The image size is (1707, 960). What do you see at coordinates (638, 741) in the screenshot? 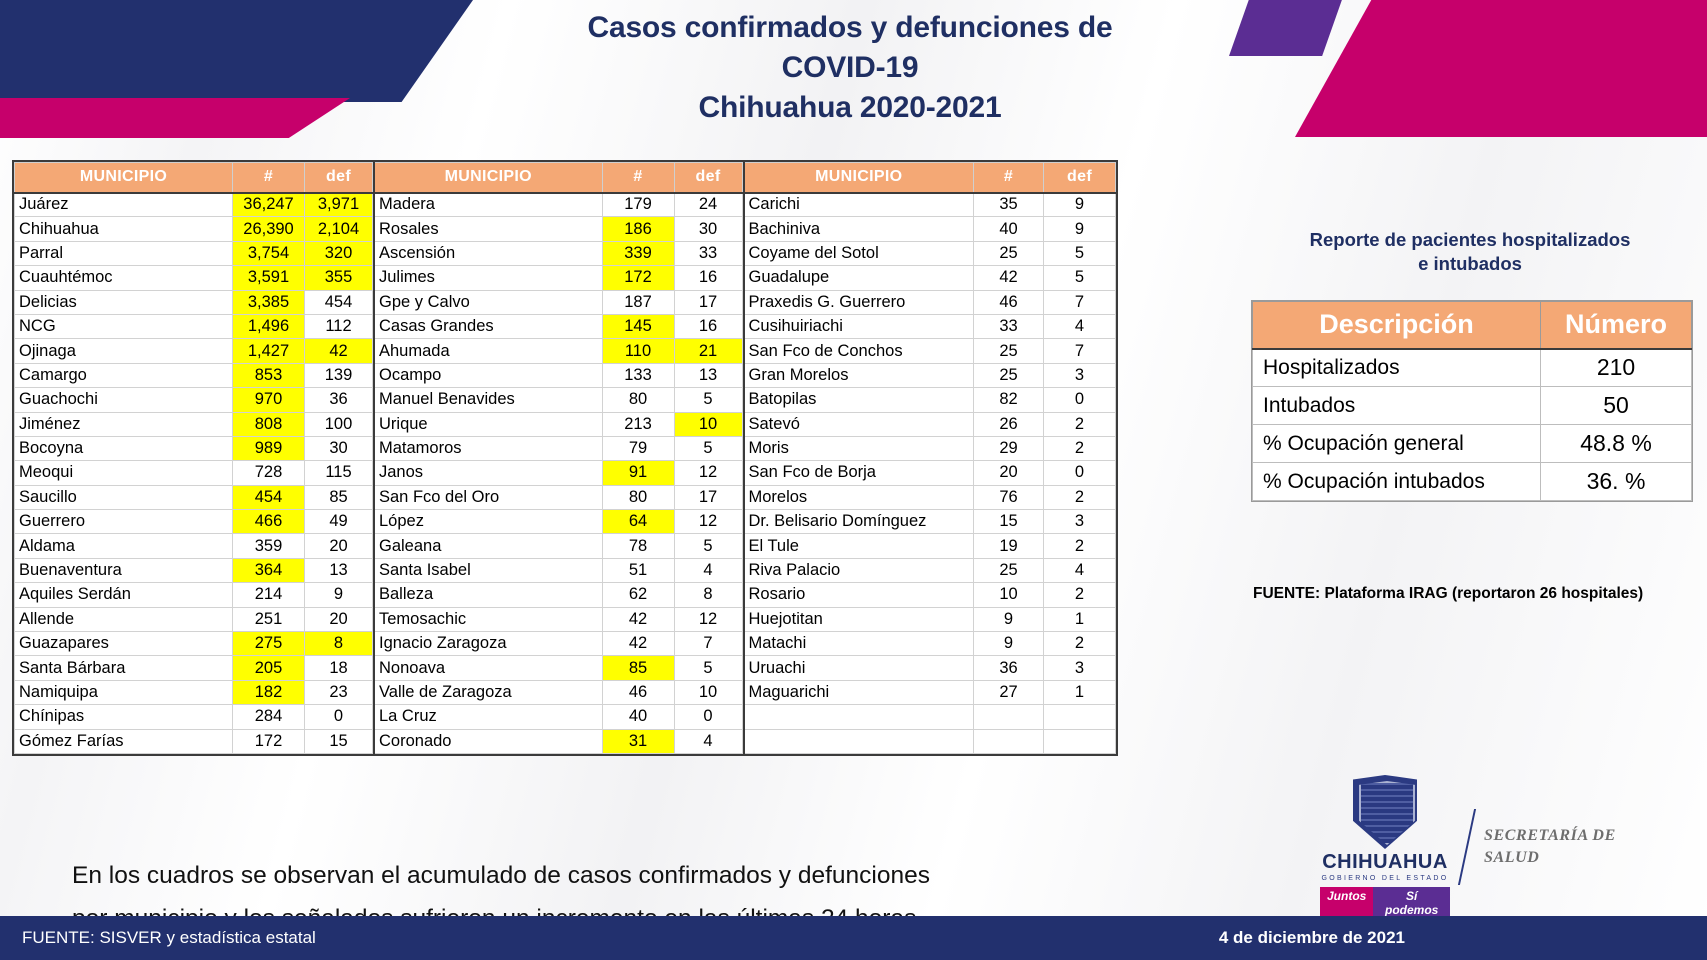
I see `cell-casos: 31` at bounding box center [638, 741].